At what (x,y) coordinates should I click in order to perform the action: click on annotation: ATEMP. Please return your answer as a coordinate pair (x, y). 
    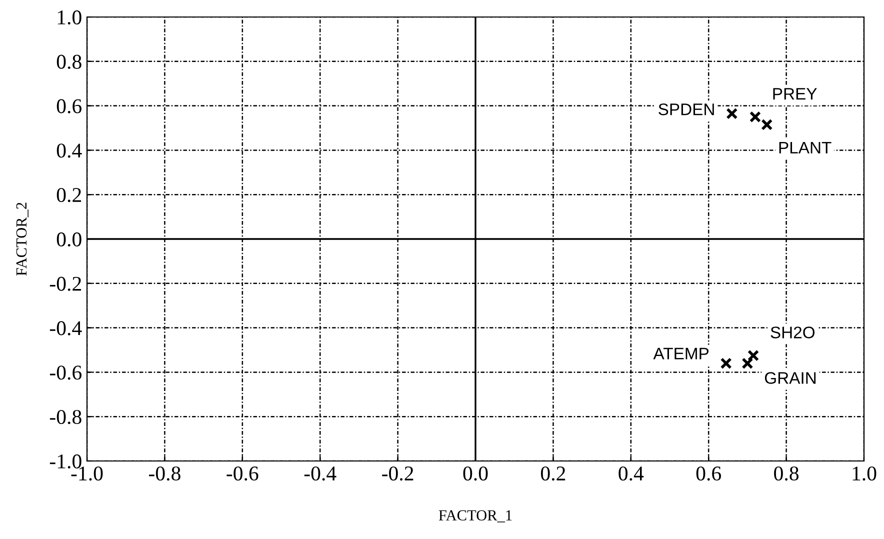
    Looking at the image, I should click on (681, 354).